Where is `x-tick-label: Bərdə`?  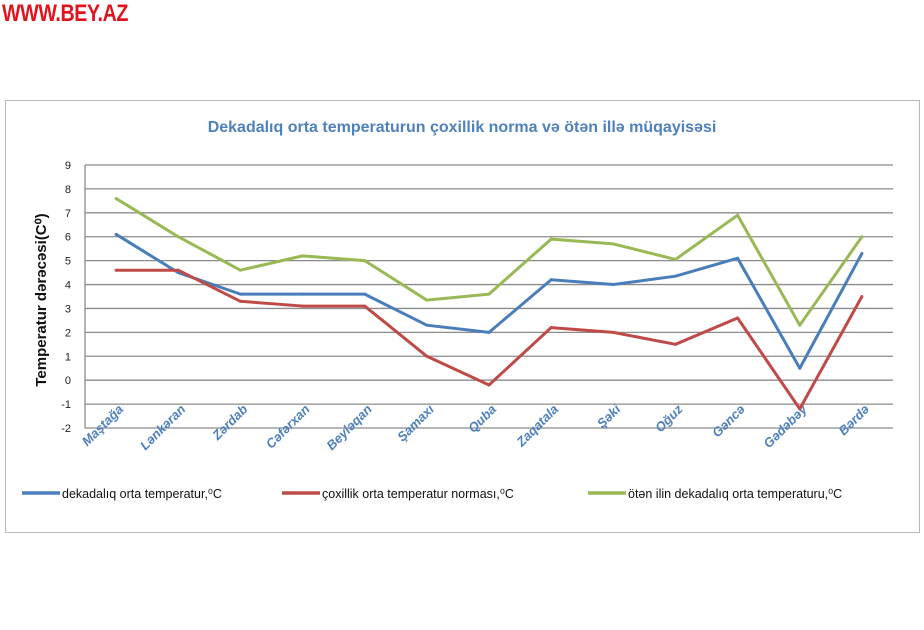
x-tick-label: Bərdə is located at coordinates (853, 420).